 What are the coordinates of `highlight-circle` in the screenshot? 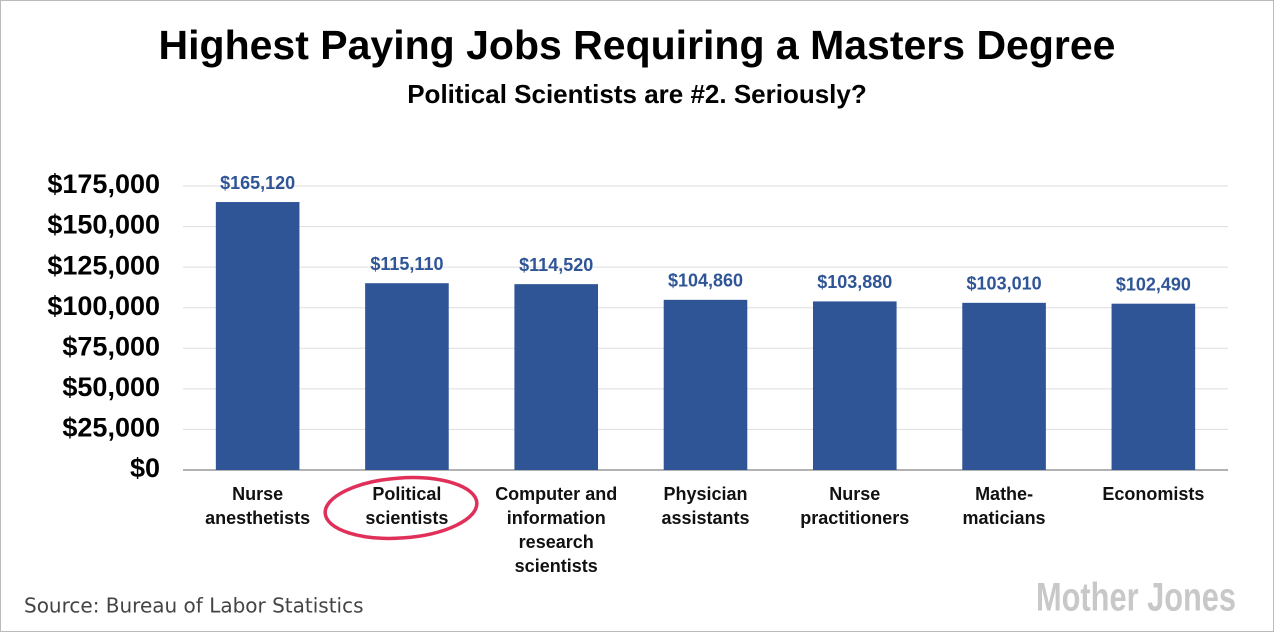 It's located at (401, 508).